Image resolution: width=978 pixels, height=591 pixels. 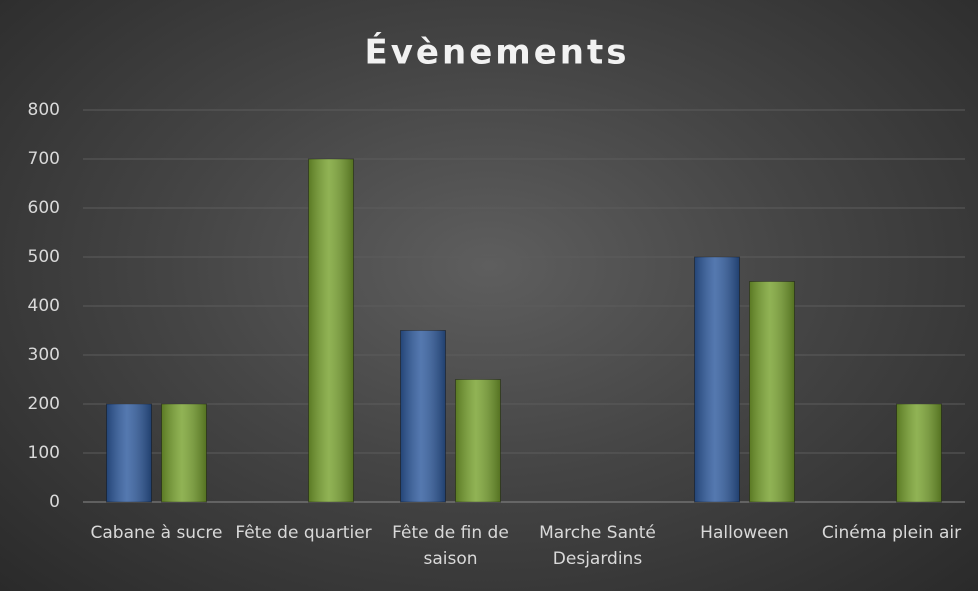 I want to click on y-tick-label: 700, so click(x=44, y=159).